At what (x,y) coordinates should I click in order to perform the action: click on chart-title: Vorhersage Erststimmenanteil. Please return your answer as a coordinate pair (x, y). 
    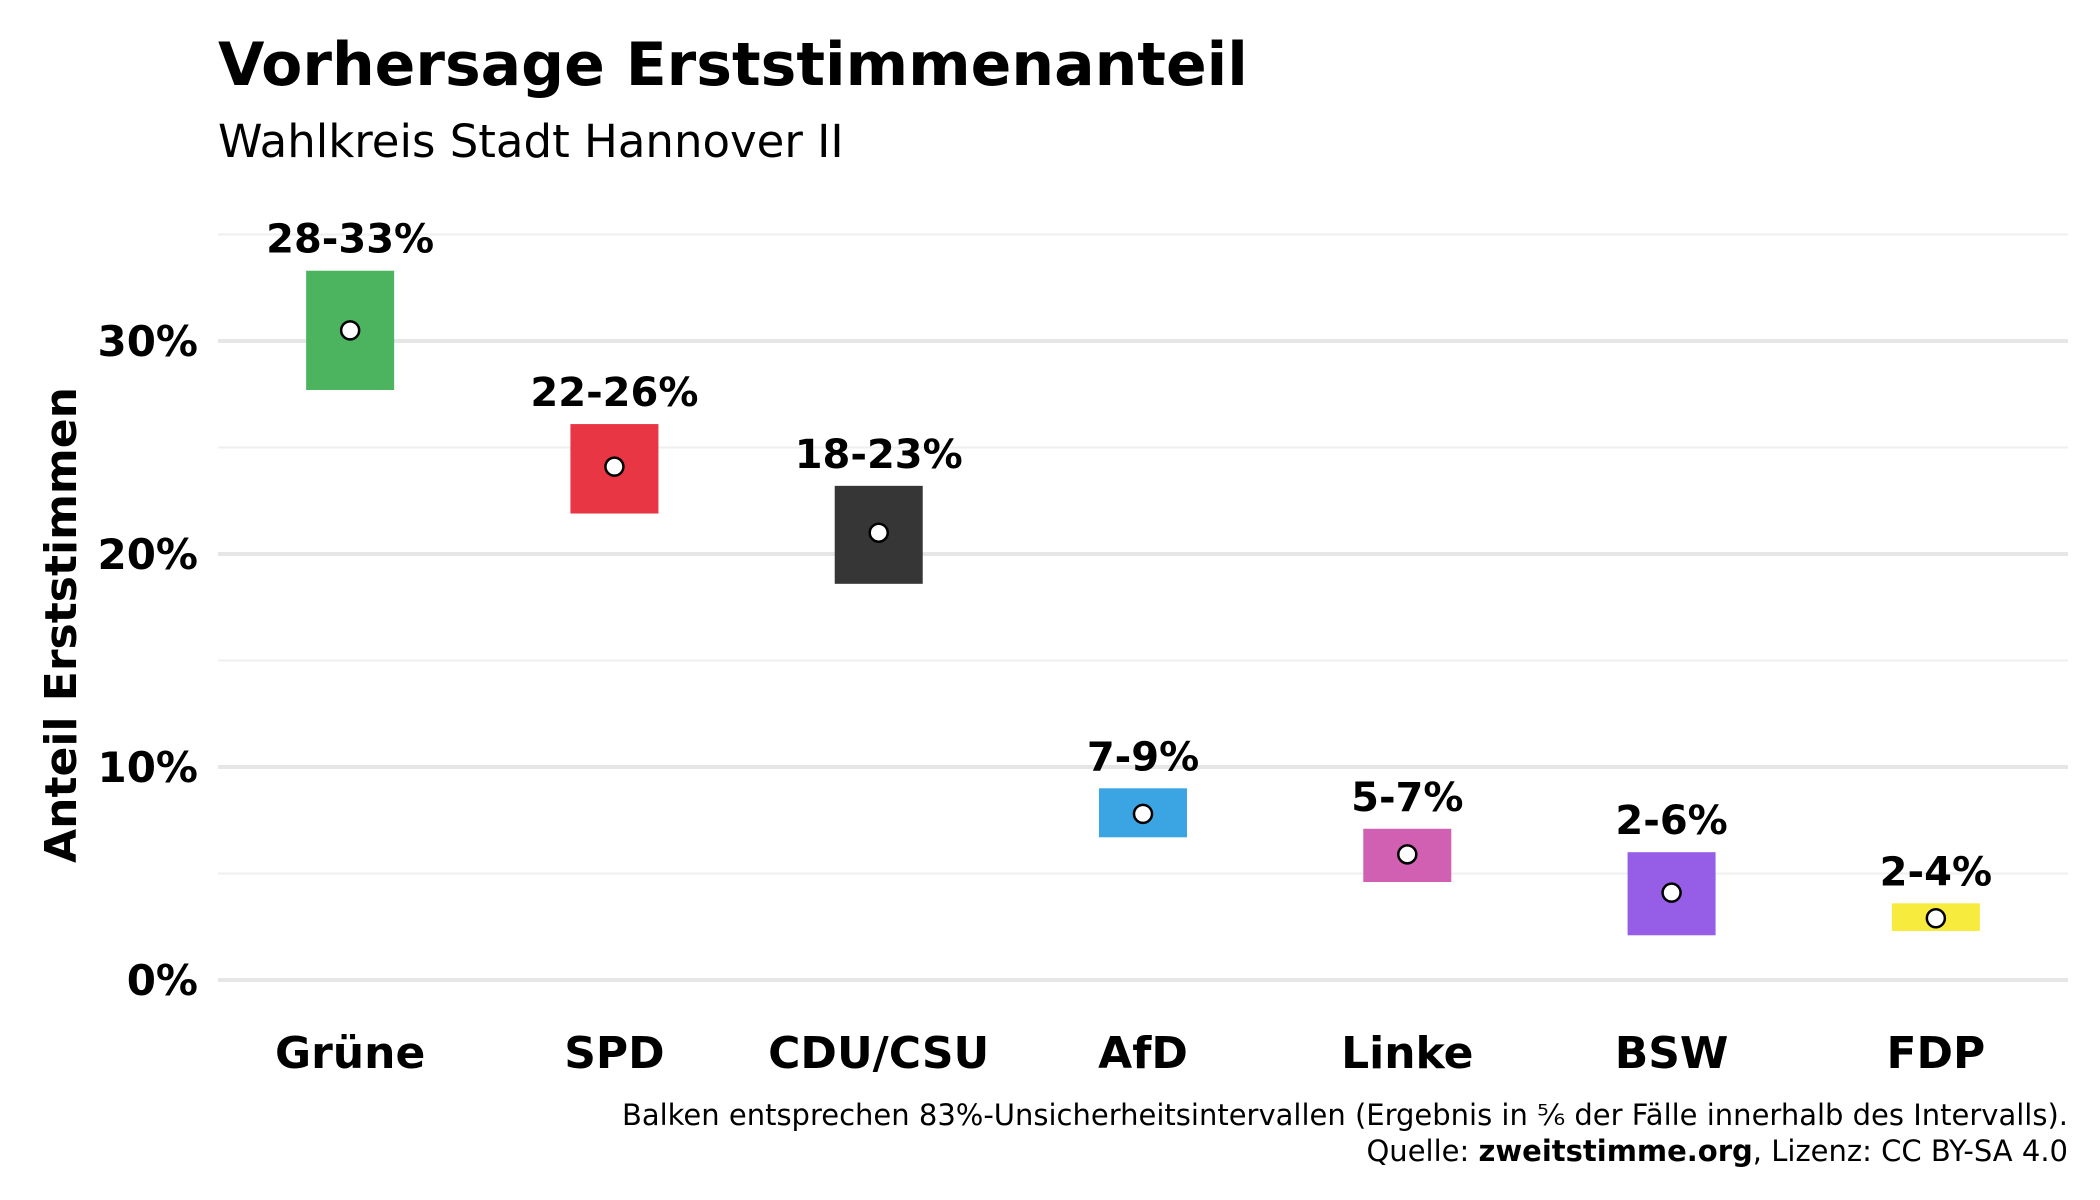
    Looking at the image, I should click on (733, 65).